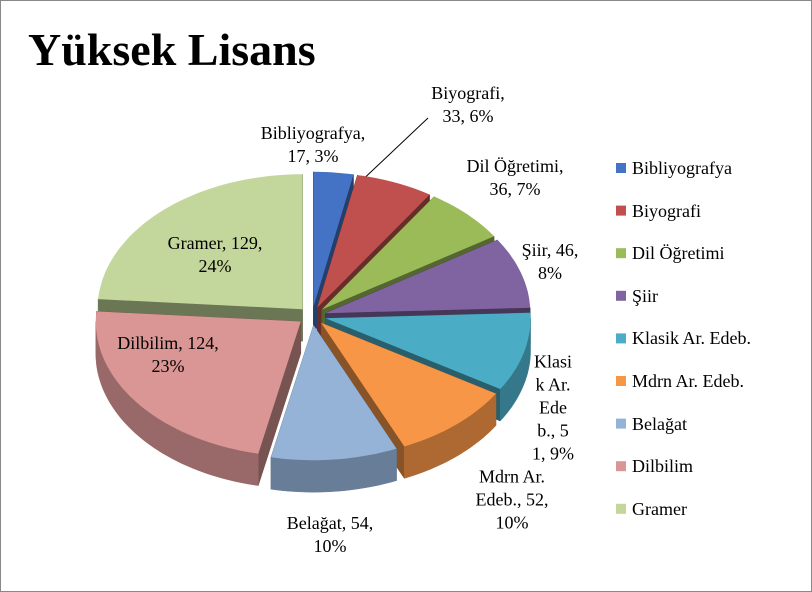 This screenshot has height=592, width=812. I want to click on legend-label: Biyografi, so click(666, 210).